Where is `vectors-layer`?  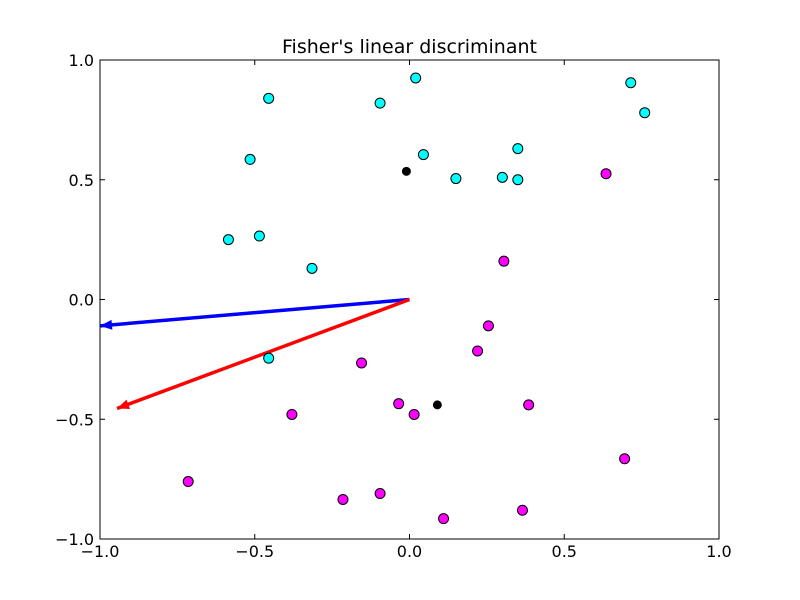
vectors-layer is located at coordinates (255, 354).